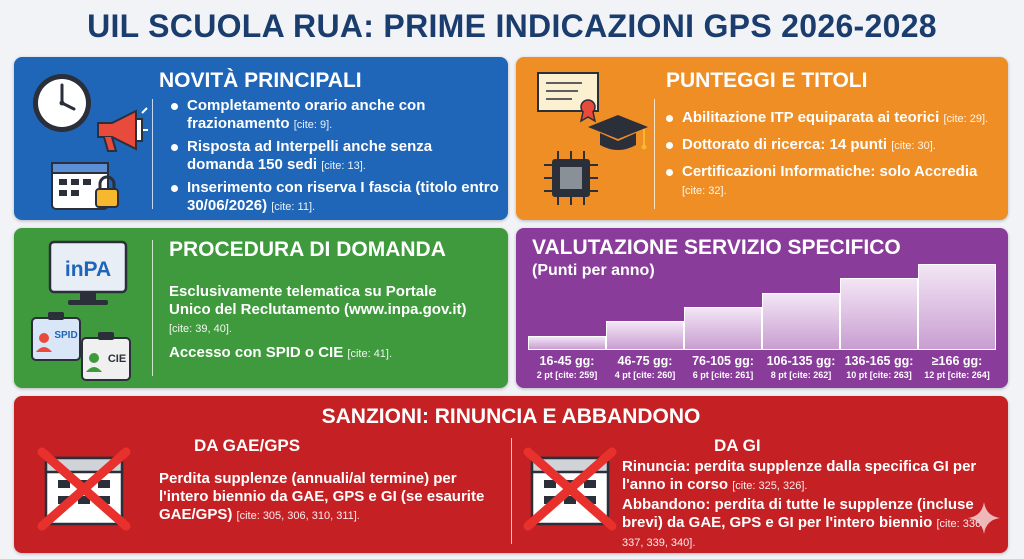  I want to click on procedura-text-2: Accesso con SPID o CIE [cite: 41]., so click(281, 352).